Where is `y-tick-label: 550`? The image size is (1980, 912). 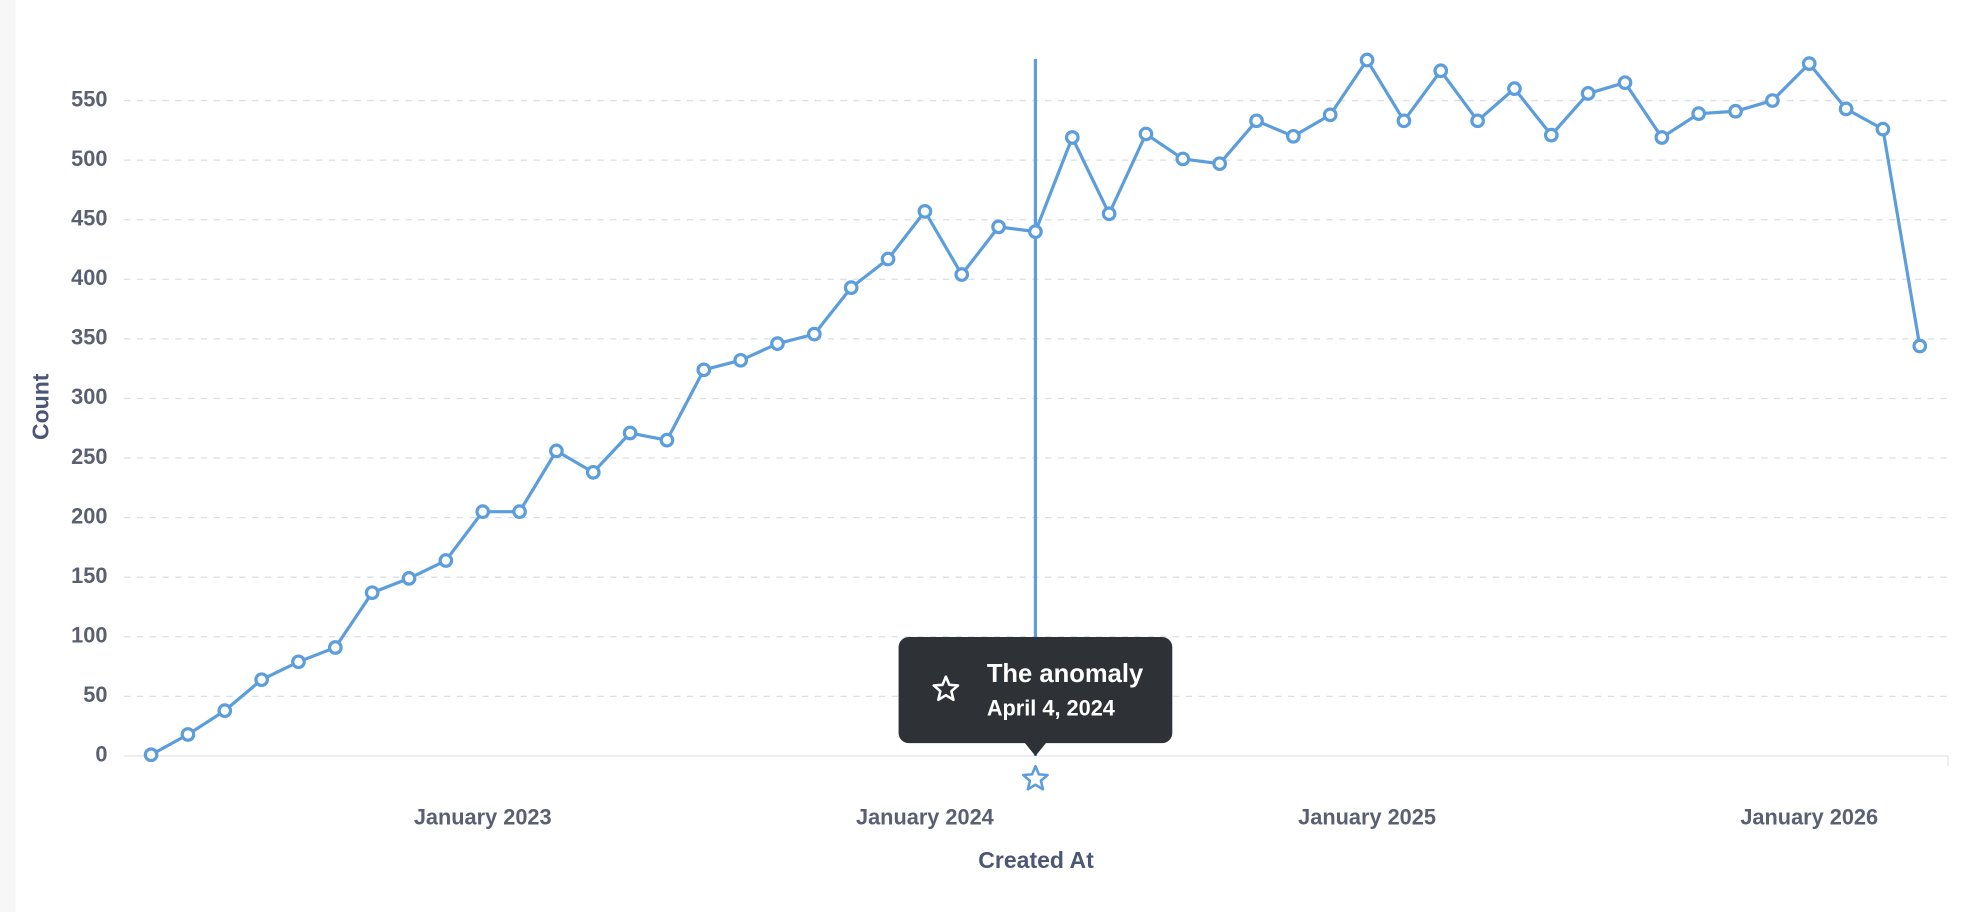
y-tick-label: 550 is located at coordinates (89, 98).